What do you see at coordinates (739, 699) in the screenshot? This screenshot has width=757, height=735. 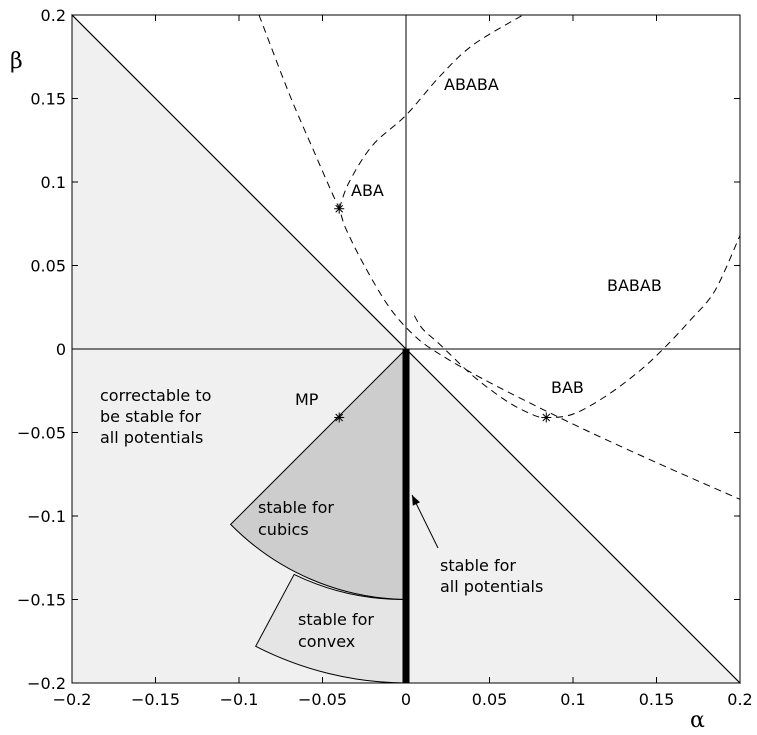 I see `x-tick-label: 0.2` at bounding box center [739, 699].